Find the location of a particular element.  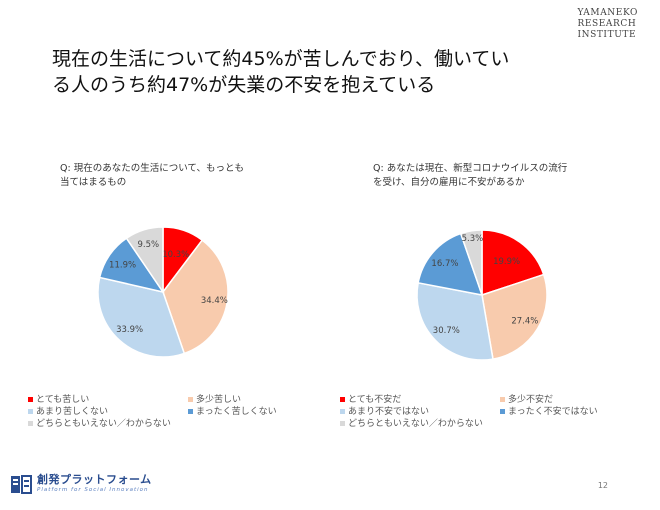

chart-2-legend-item: どちらともいえない／わからない is located at coordinates (411, 422).